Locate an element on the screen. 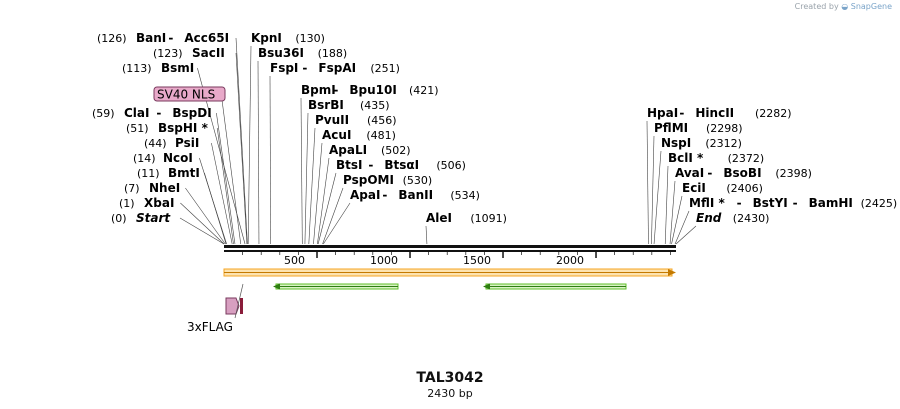  enzyme-name: Bsu36I is located at coordinates (281, 53).